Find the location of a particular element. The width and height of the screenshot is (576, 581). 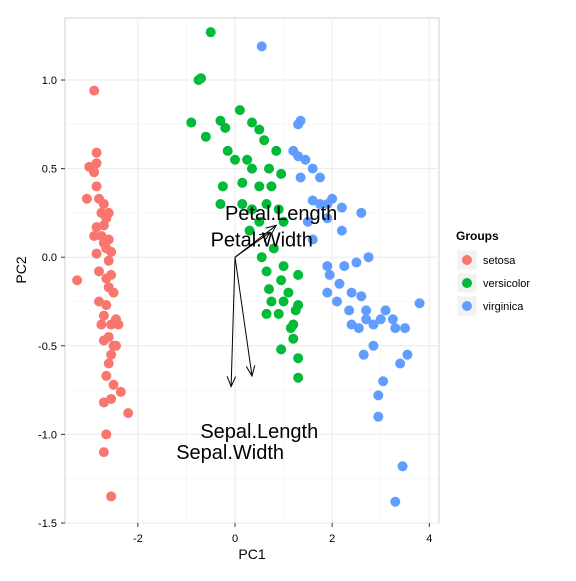

legend: Groups setosa versicolor virginica is located at coordinates (493, 273).